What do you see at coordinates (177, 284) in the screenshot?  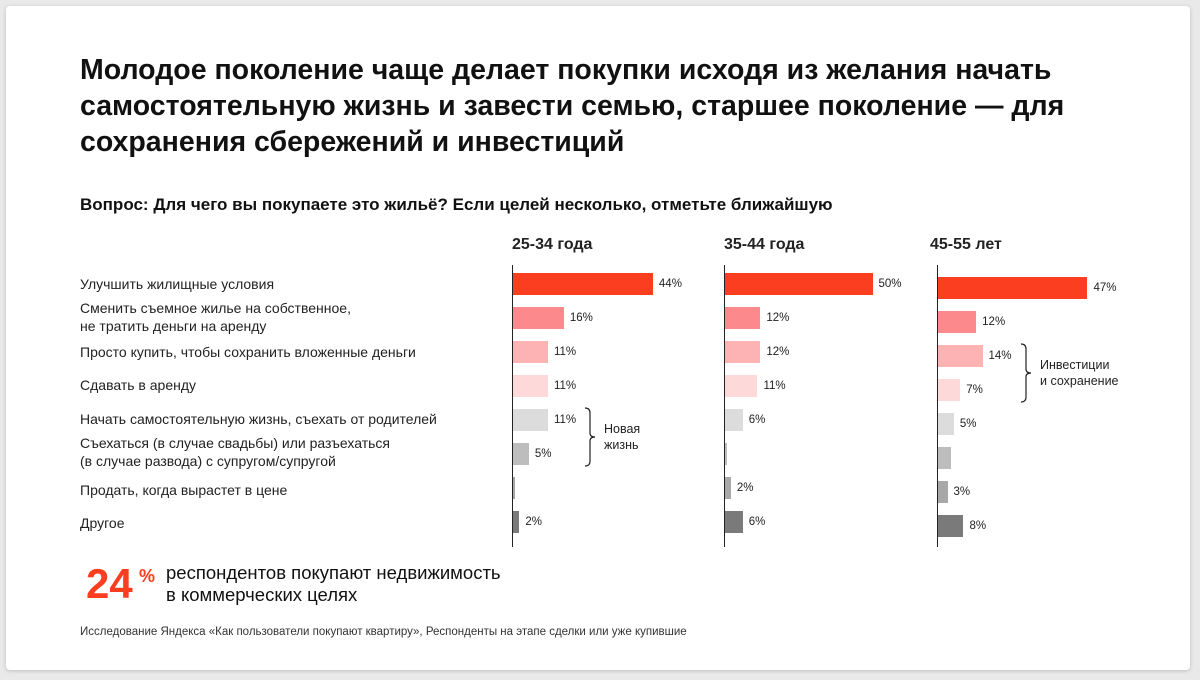 I see `row-label: Улучшить жилищные условия` at bounding box center [177, 284].